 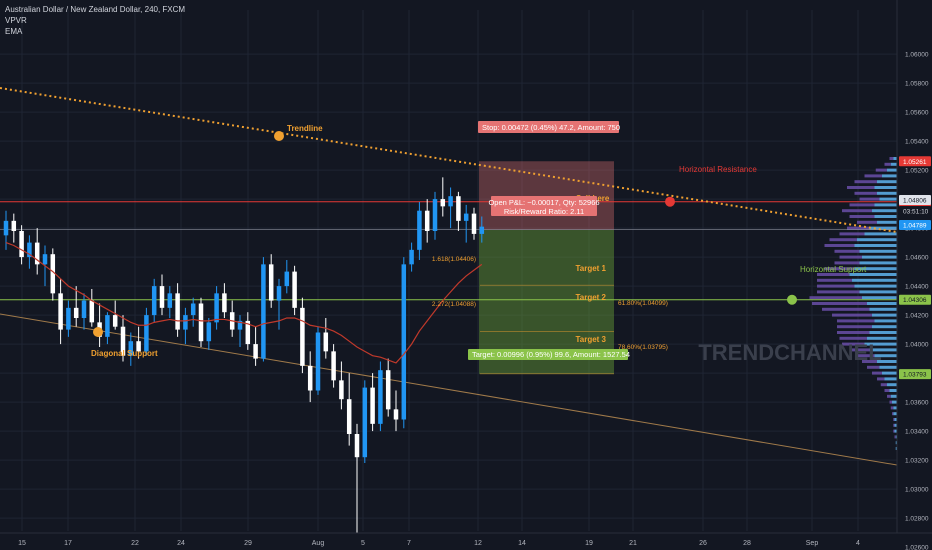 What do you see at coordinates (917, 316) in the screenshot?
I see `price-tick-label: 1.04200` at bounding box center [917, 316].